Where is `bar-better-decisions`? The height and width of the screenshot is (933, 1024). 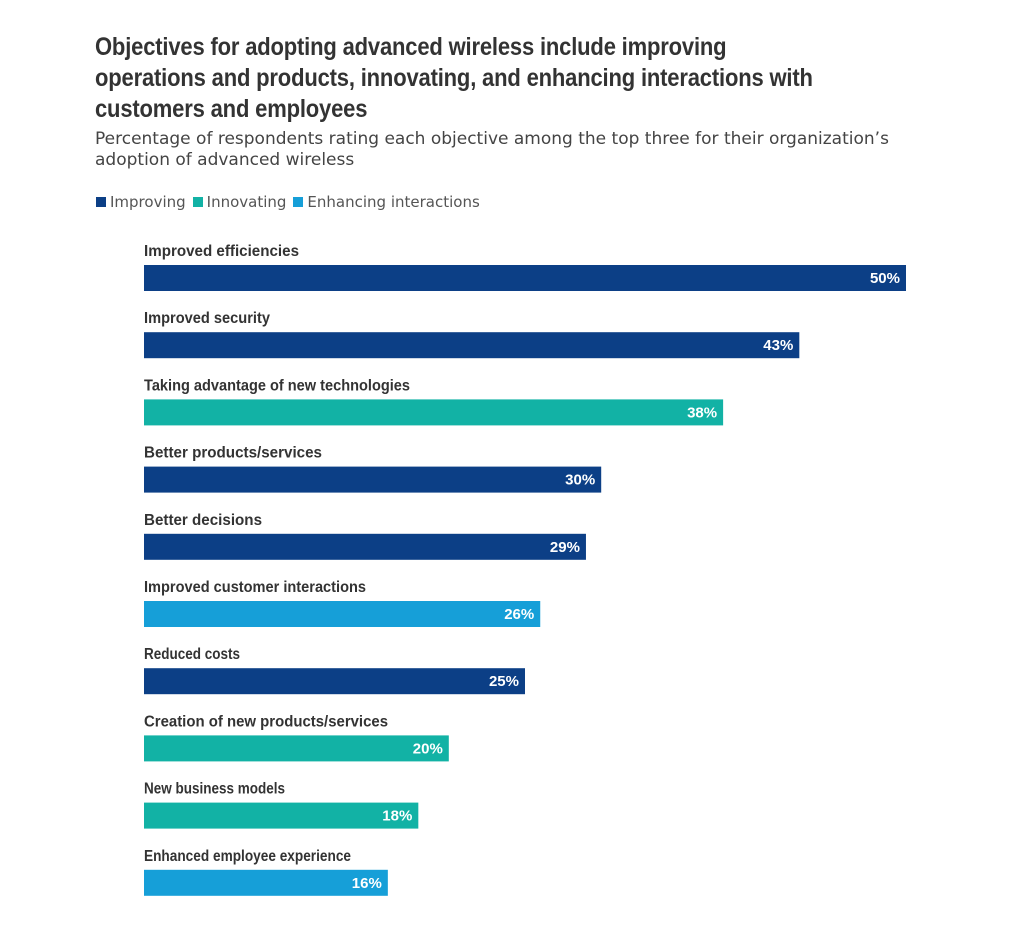 bar-better-decisions is located at coordinates (365, 546).